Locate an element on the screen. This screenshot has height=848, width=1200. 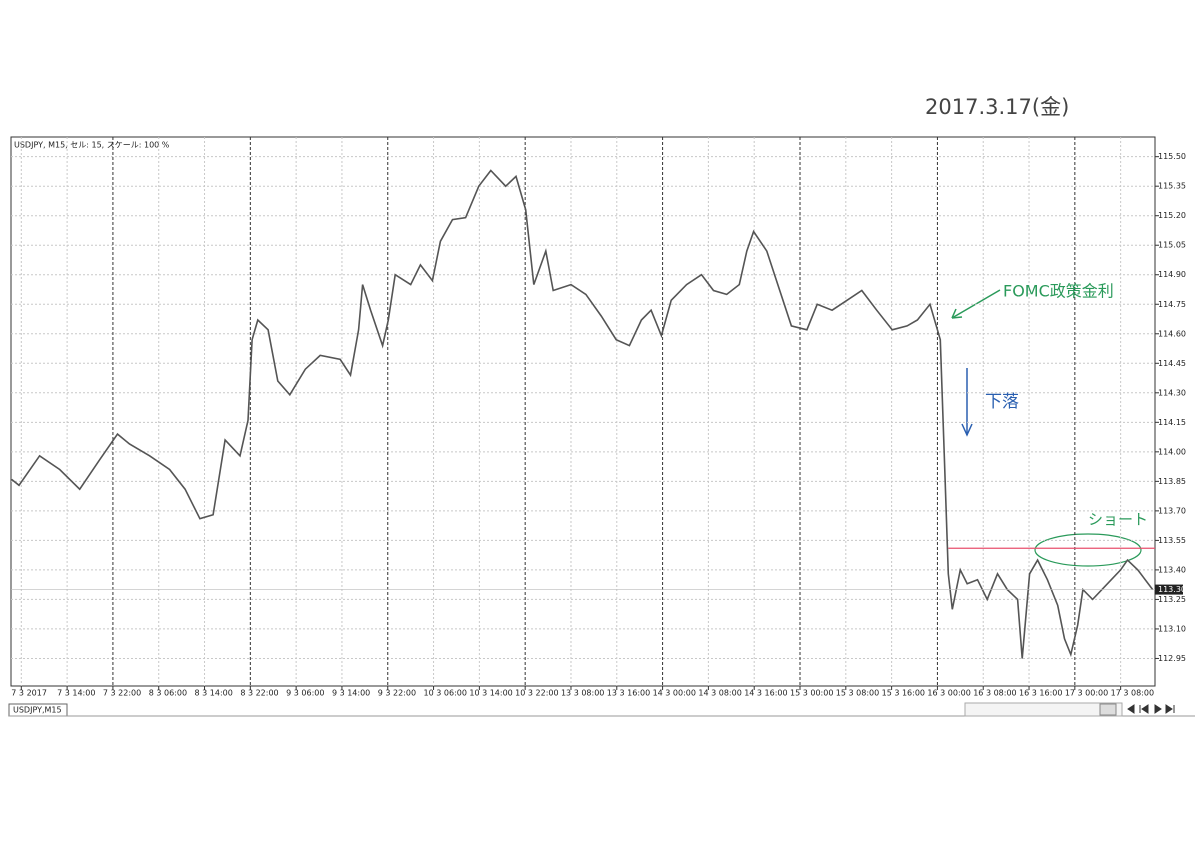
y-tick-label: 114.30 is located at coordinates (1172, 392).